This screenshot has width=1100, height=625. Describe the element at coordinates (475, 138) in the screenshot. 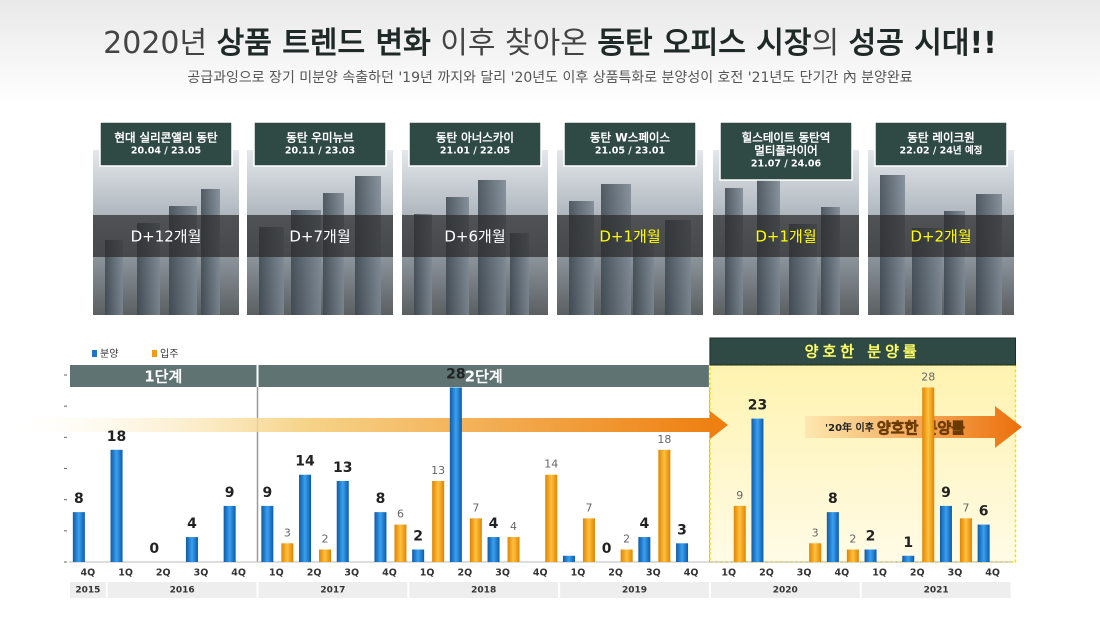

I see `card-name: 동탄 아너스카이` at that location.